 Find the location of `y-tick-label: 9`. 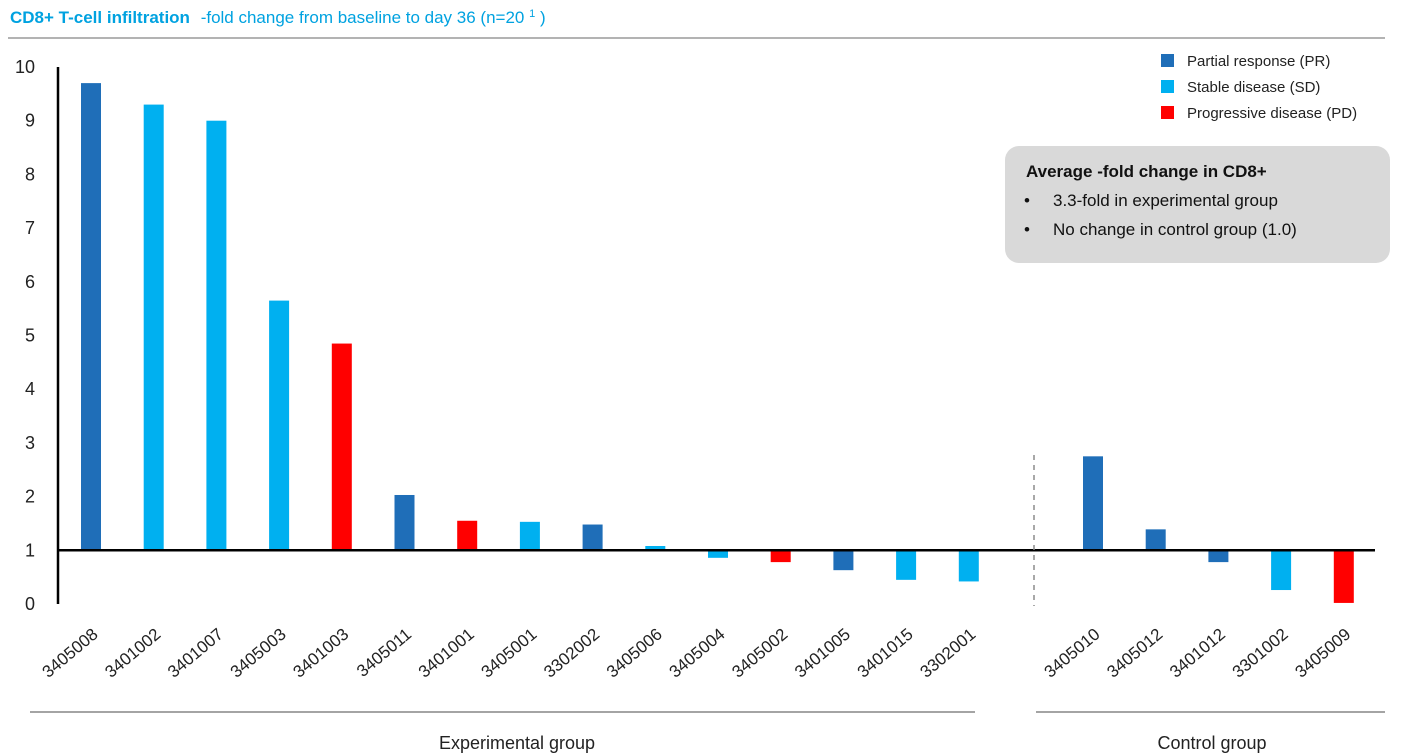

y-tick-label: 9 is located at coordinates (30, 121).